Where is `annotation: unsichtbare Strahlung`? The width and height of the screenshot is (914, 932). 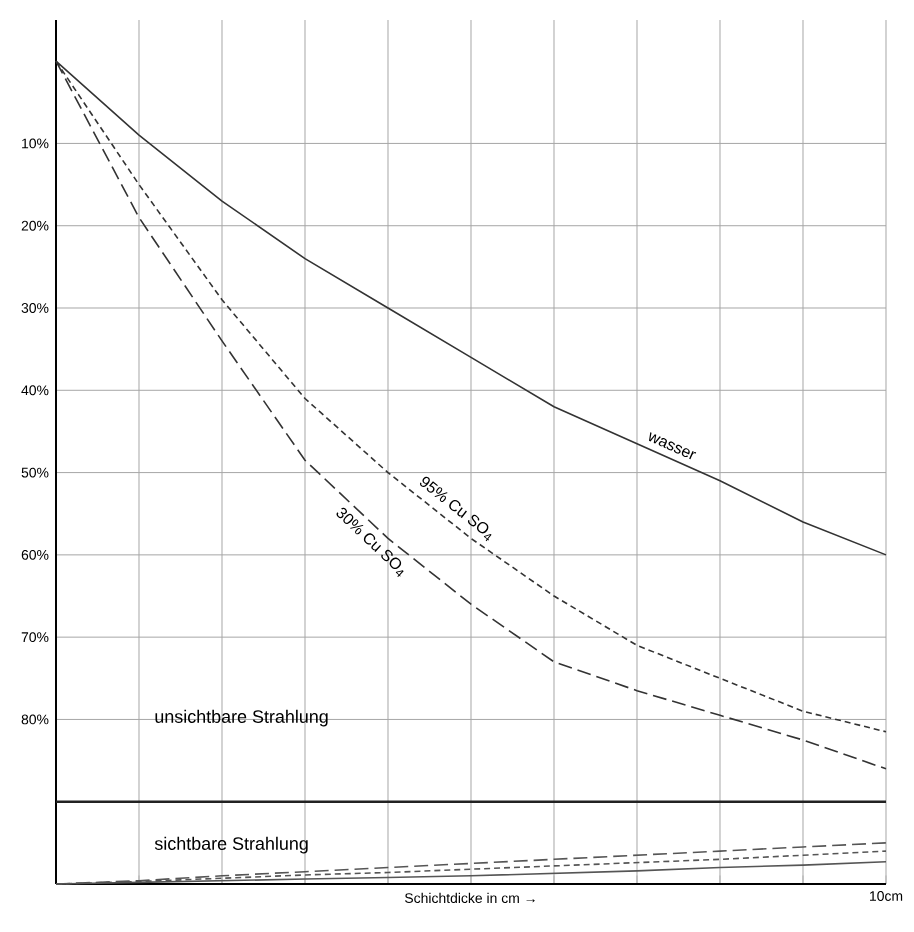
annotation: unsichtbare Strahlung is located at coordinates (241, 718).